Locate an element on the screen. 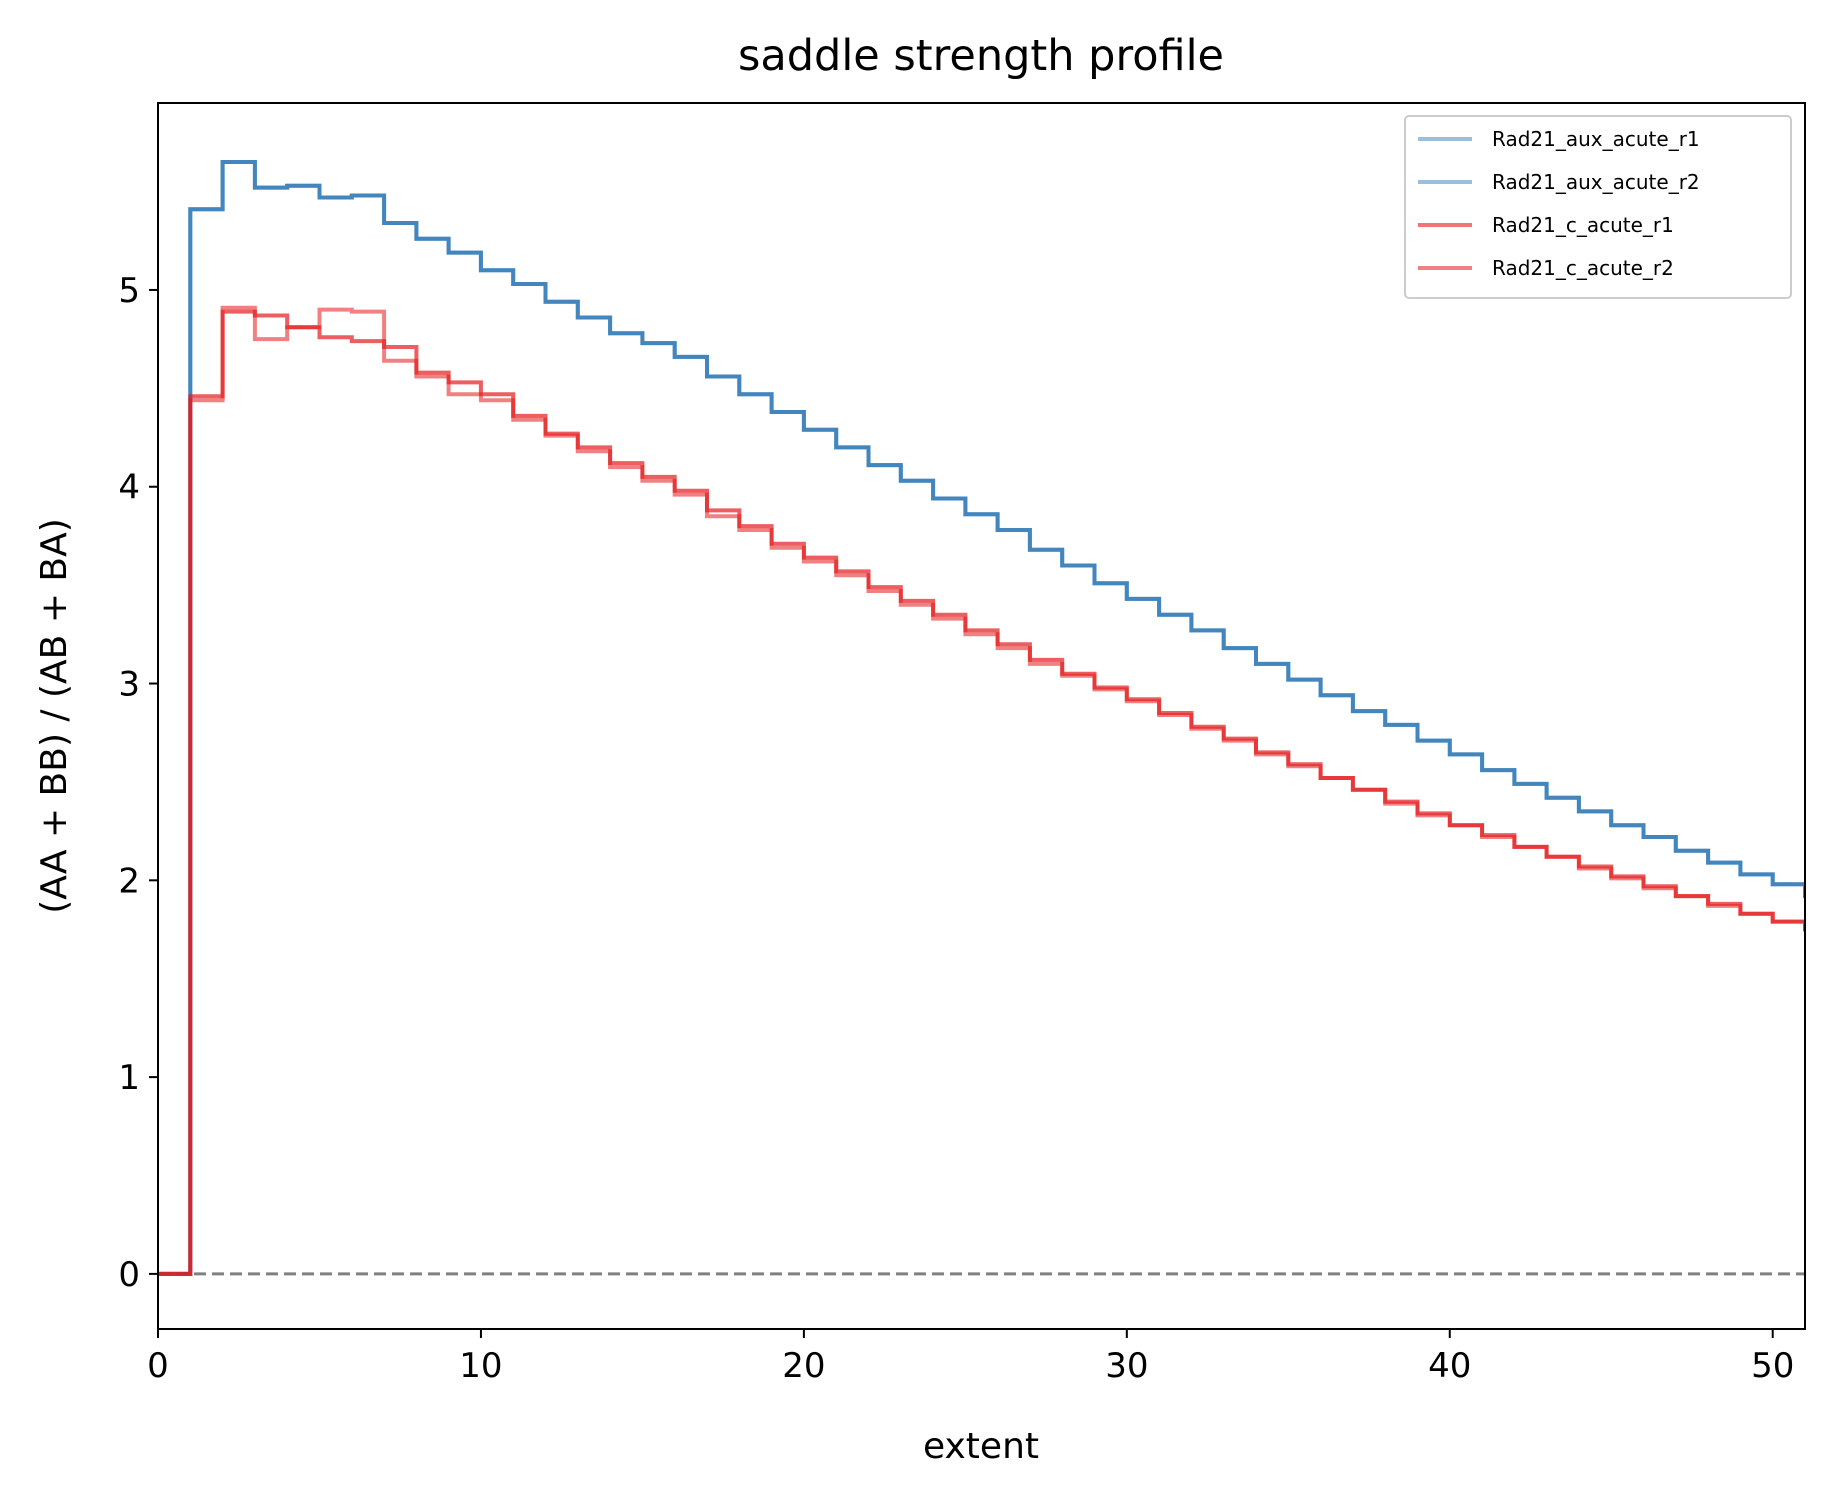 This screenshot has width=1827, height=1495. x-tick-label: 20 is located at coordinates (803, 1366).